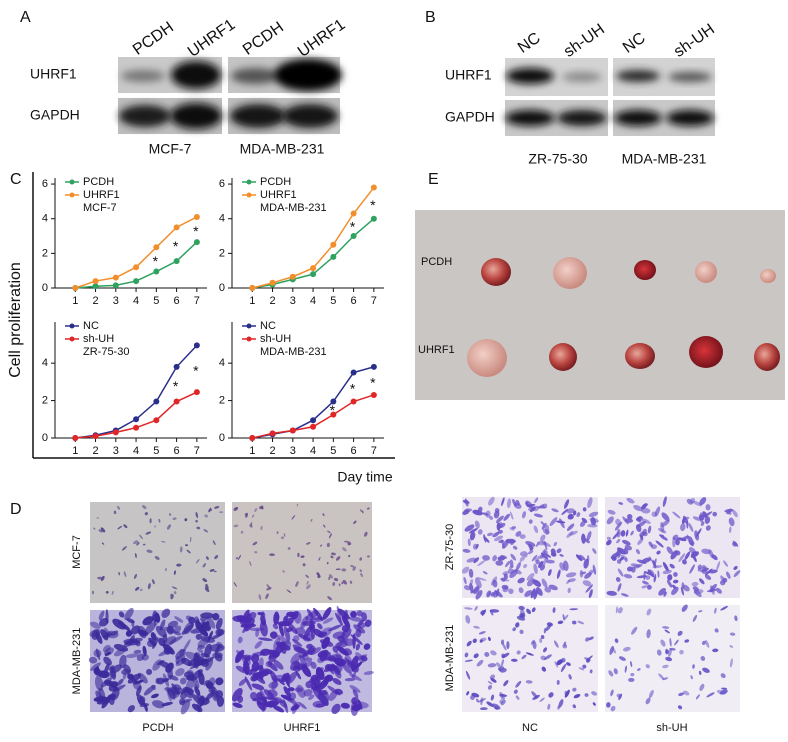 The image size is (788, 742). Describe the element at coordinates (222, 184) in the screenshot. I see `y-tick-label: 6` at that location.